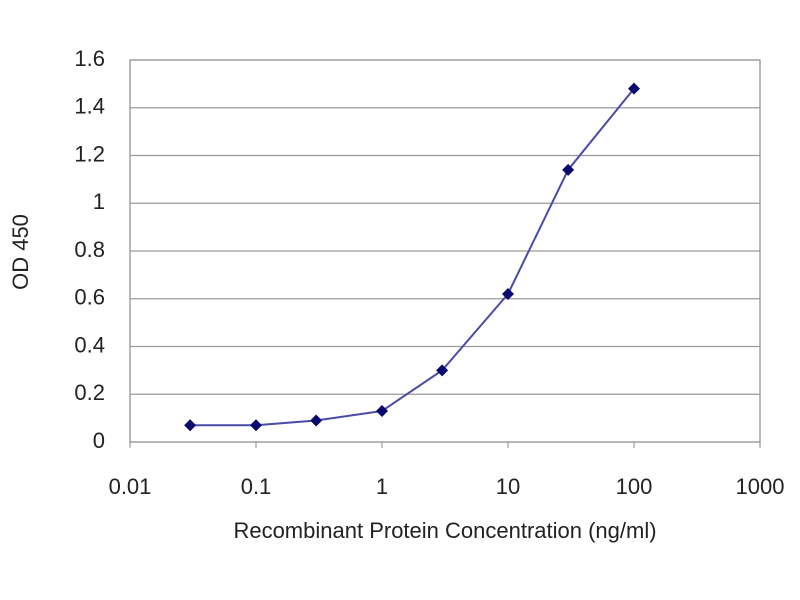 This screenshot has width=800, height=600. I want to click on x-tick-label: 100, so click(634, 486).